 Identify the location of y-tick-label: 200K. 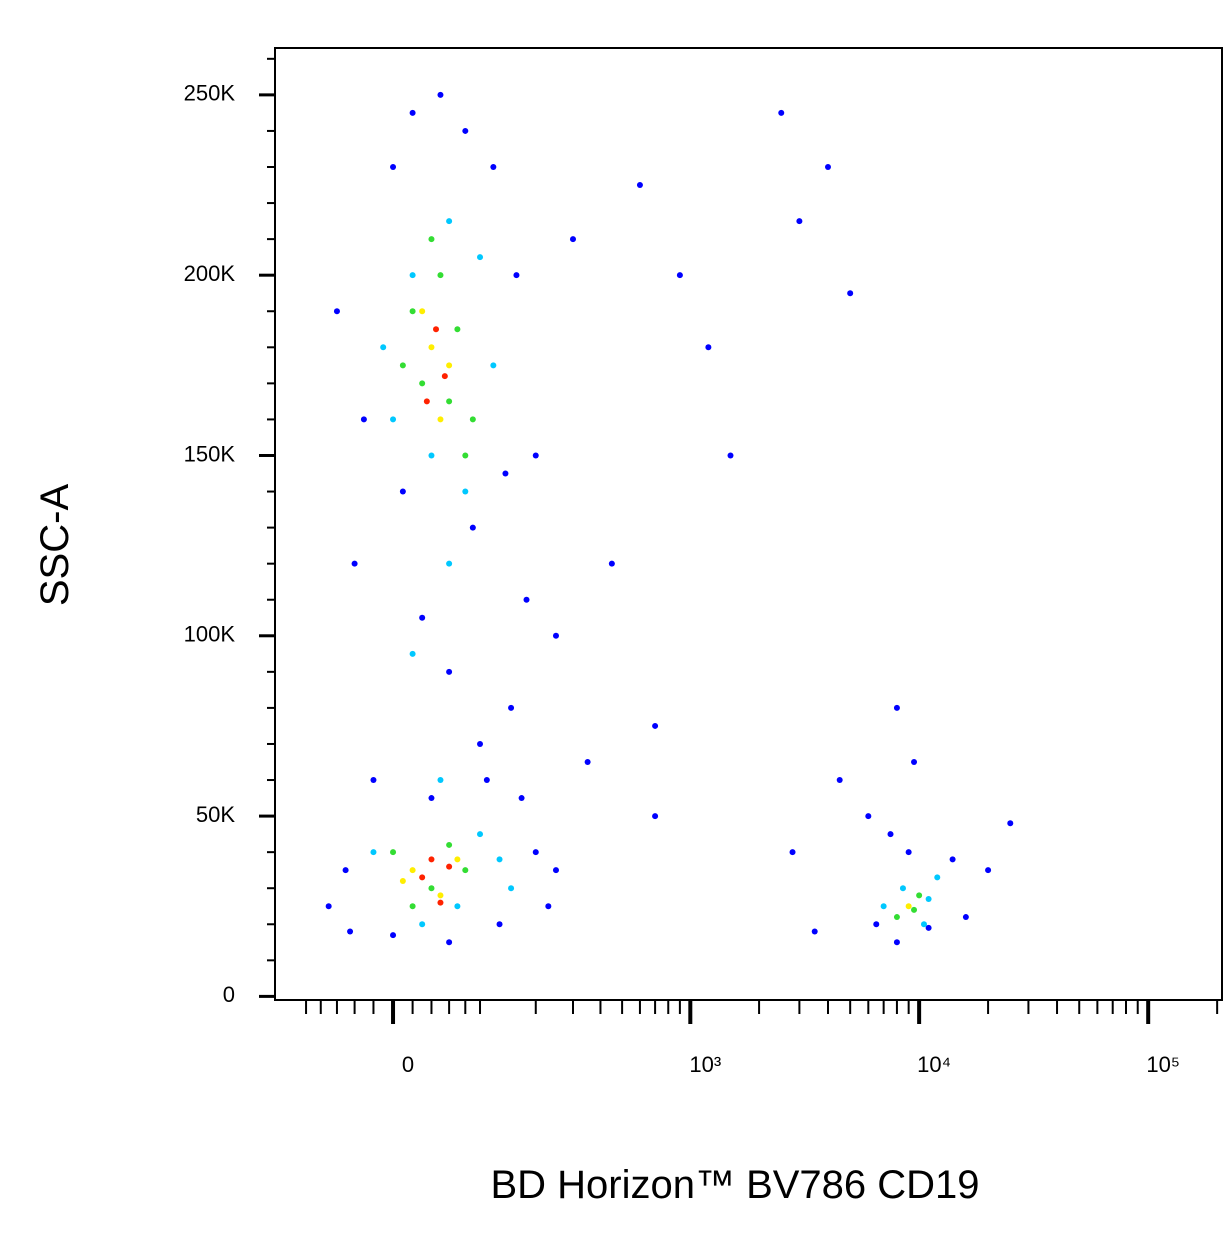
(210, 273).